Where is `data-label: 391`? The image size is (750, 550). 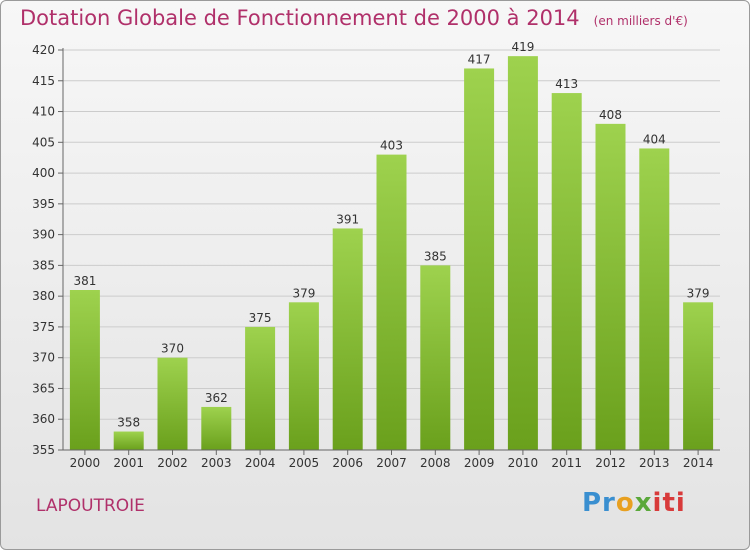 data-label: 391 is located at coordinates (347, 219).